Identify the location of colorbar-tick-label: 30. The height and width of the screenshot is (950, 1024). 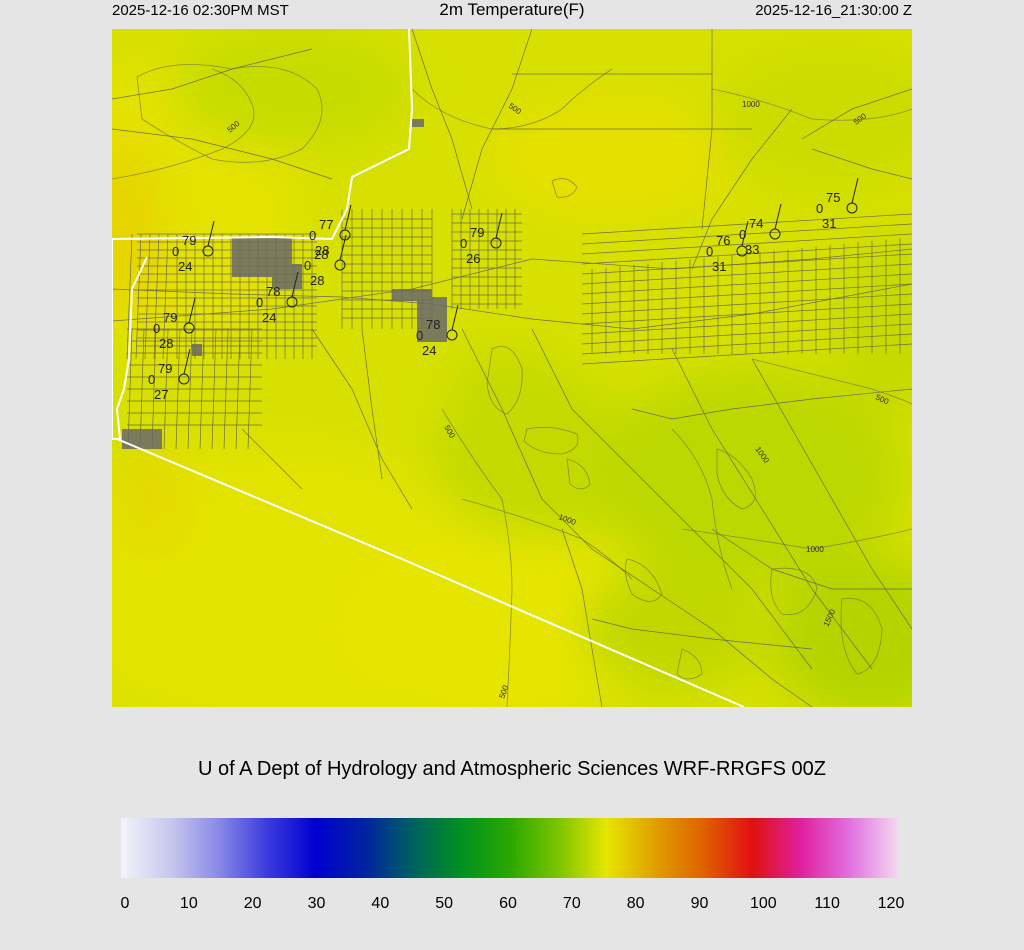
(316, 903).